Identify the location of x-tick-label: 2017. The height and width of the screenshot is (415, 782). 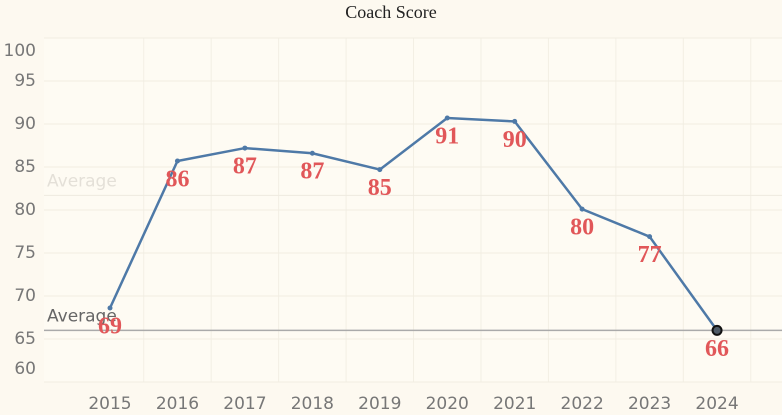
(244, 404).